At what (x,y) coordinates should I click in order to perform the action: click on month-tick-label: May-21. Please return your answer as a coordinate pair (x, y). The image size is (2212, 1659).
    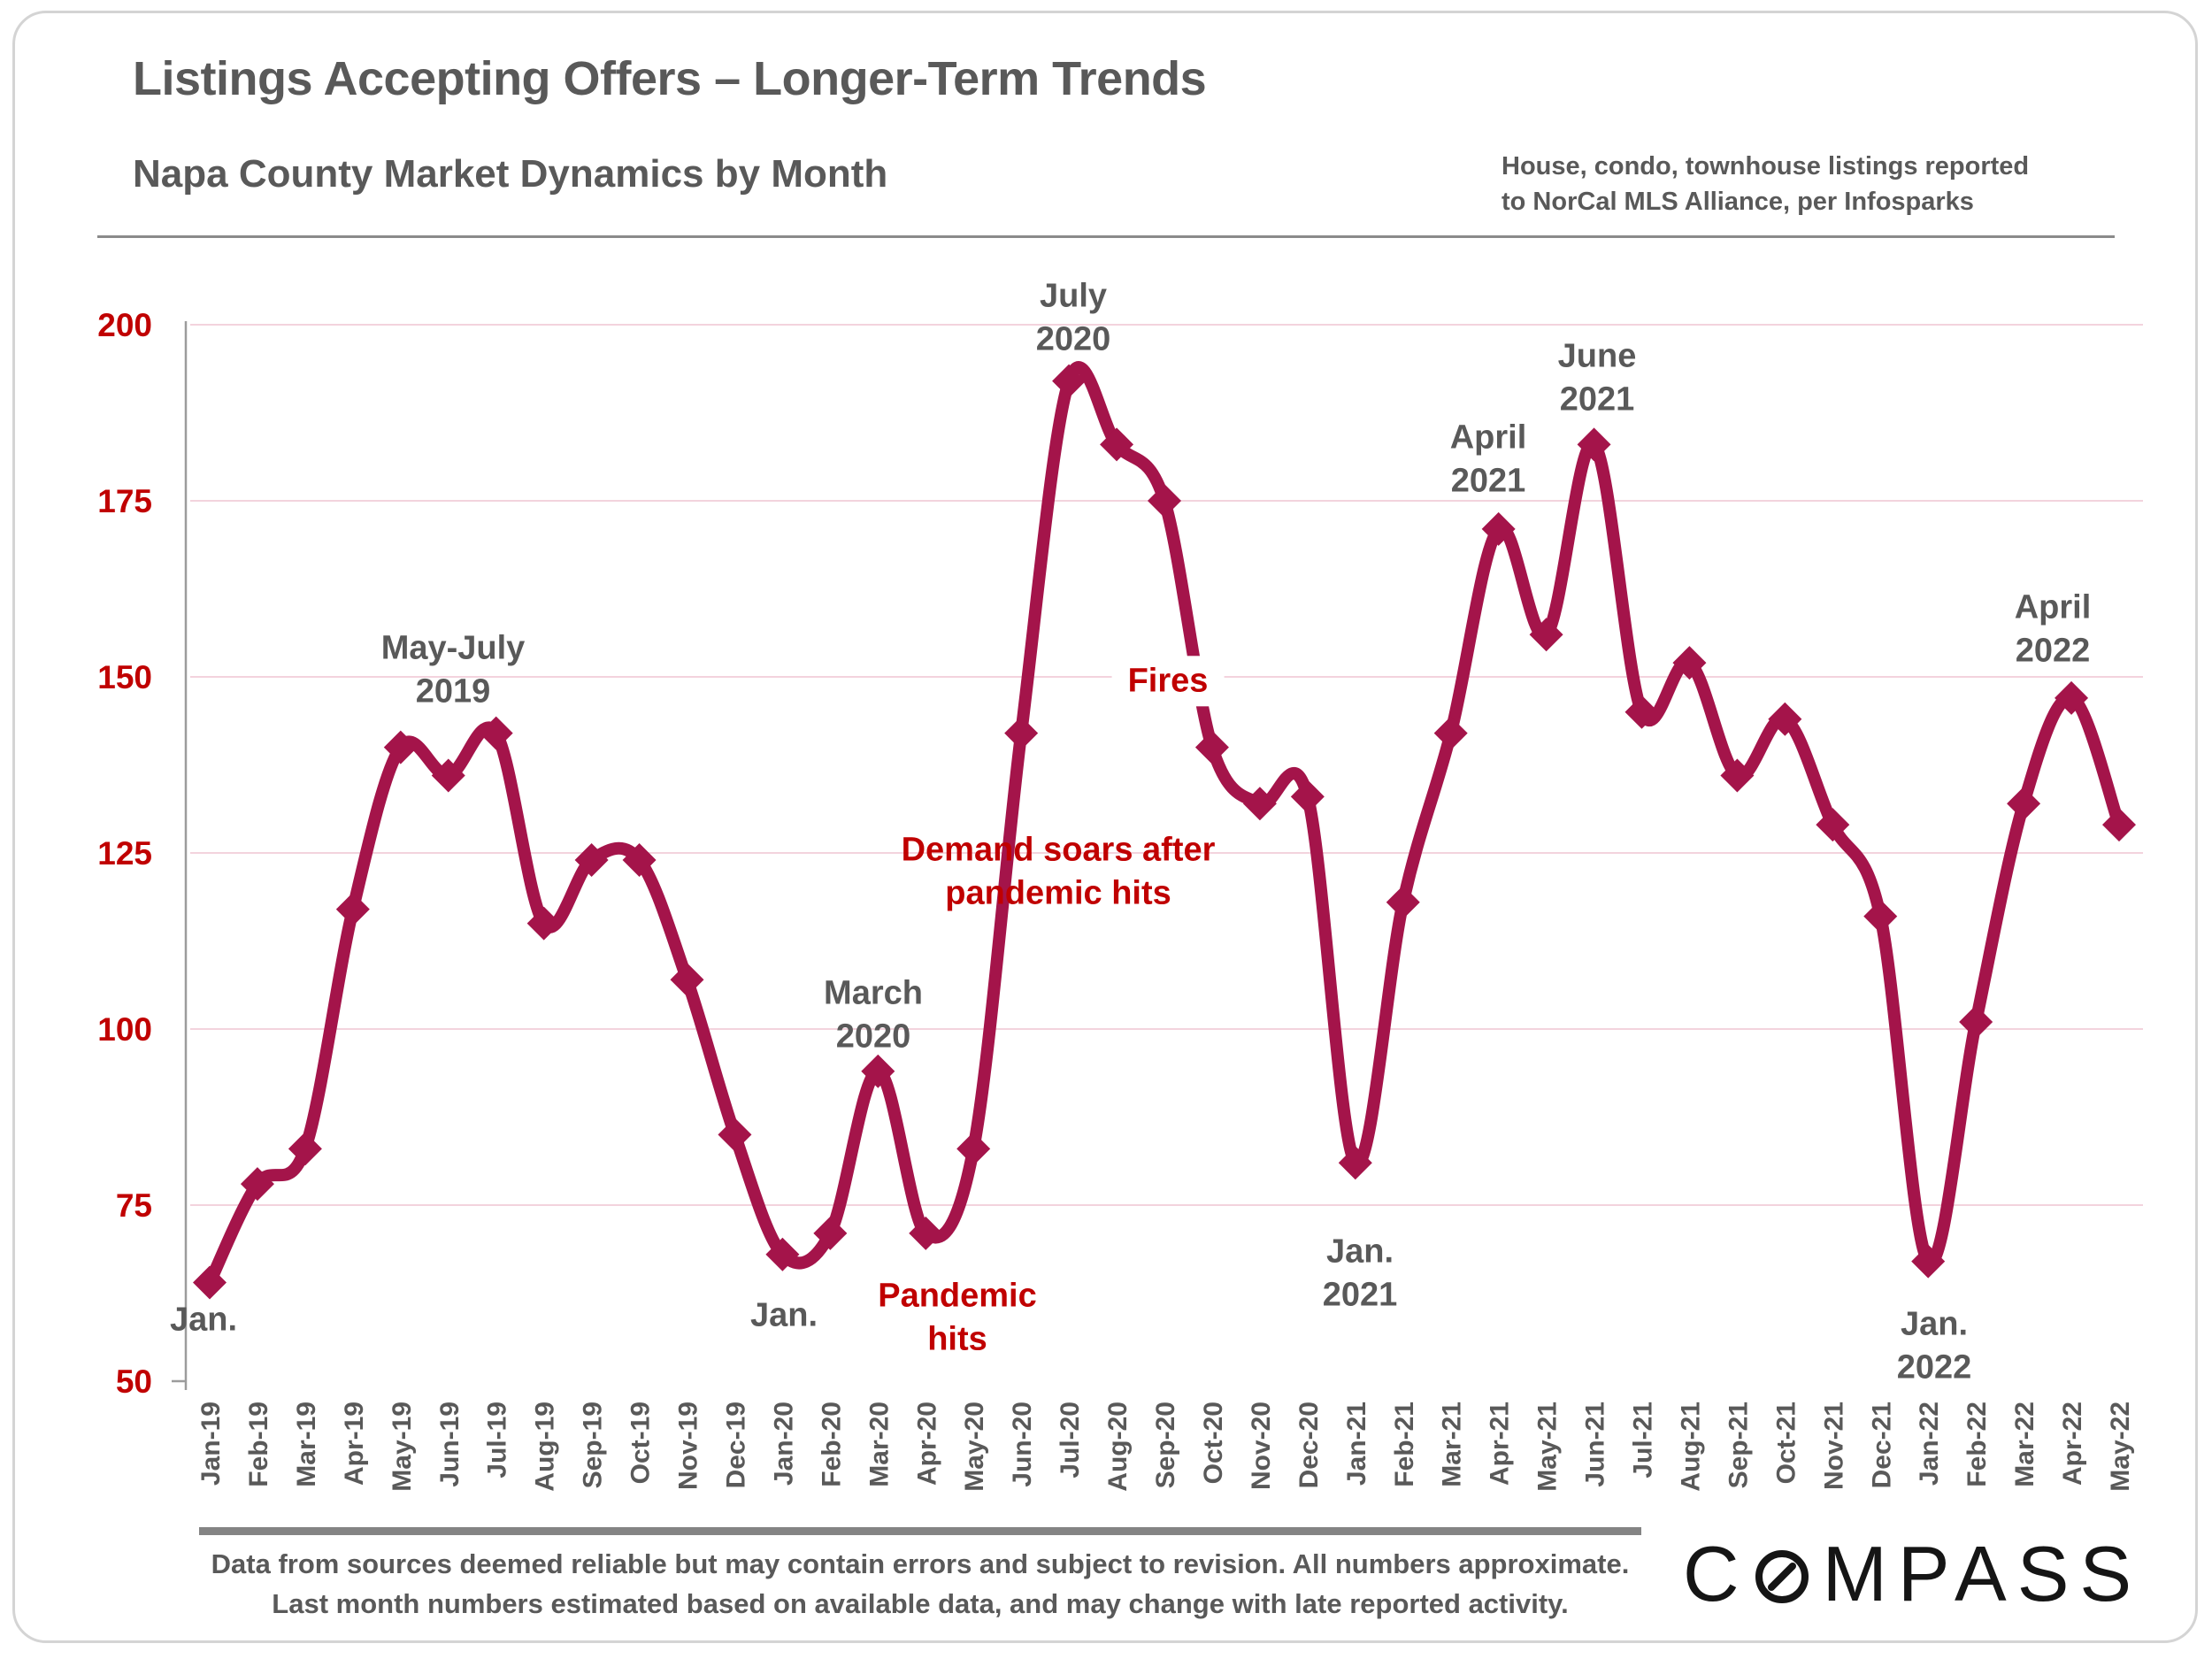
    Looking at the image, I should click on (1548, 1447).